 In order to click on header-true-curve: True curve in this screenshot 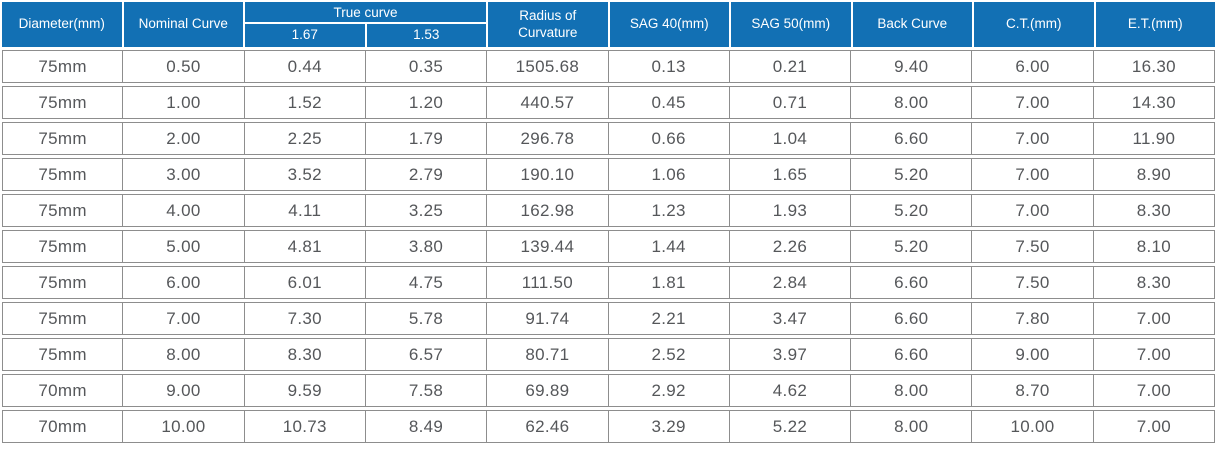, I will do `click(365, 12)`.